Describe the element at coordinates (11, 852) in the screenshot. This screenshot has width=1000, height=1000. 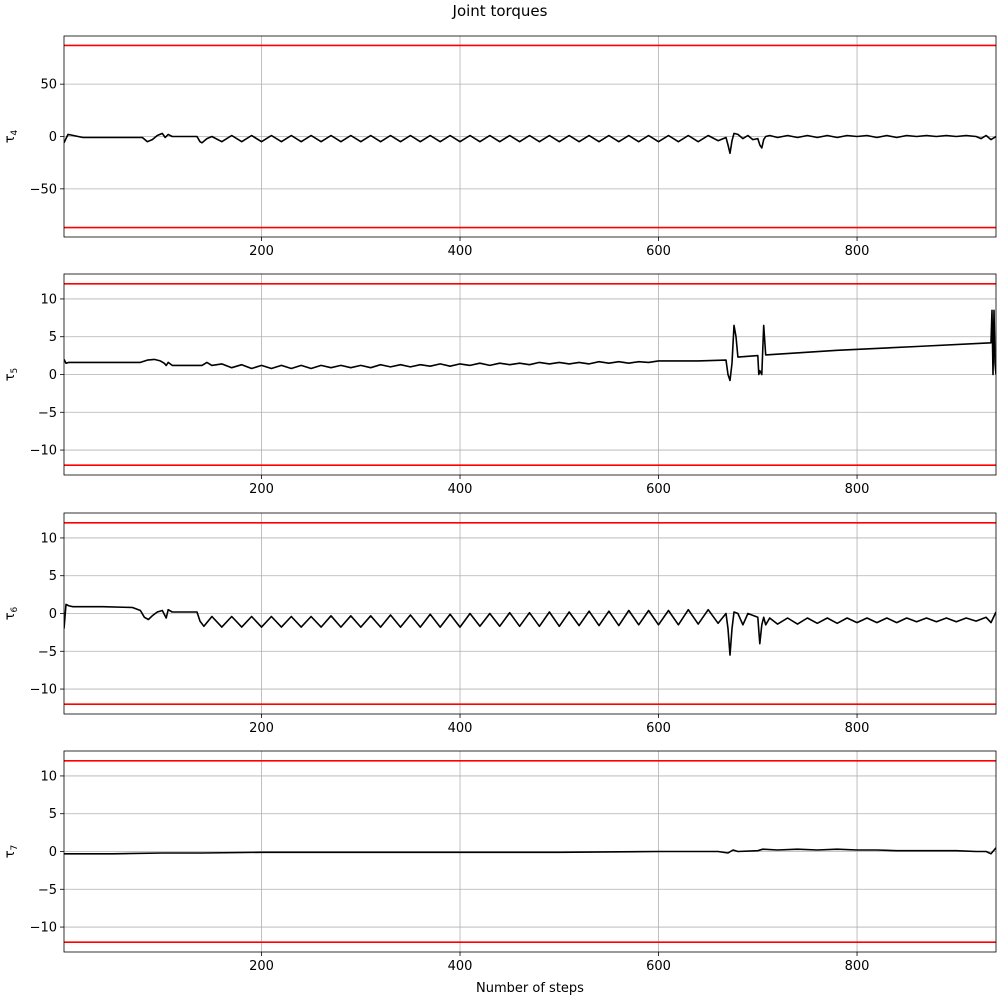
I see `y-axis-label: τ7` at that location.